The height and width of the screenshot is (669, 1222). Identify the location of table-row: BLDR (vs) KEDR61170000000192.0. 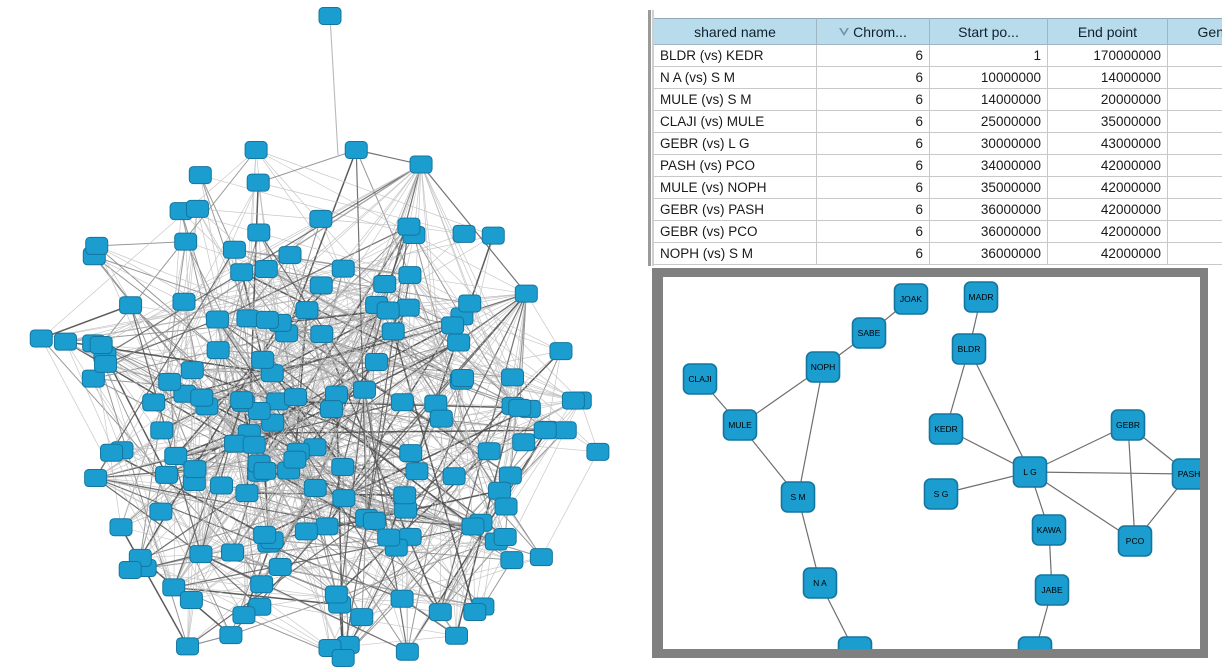
(937, 55).